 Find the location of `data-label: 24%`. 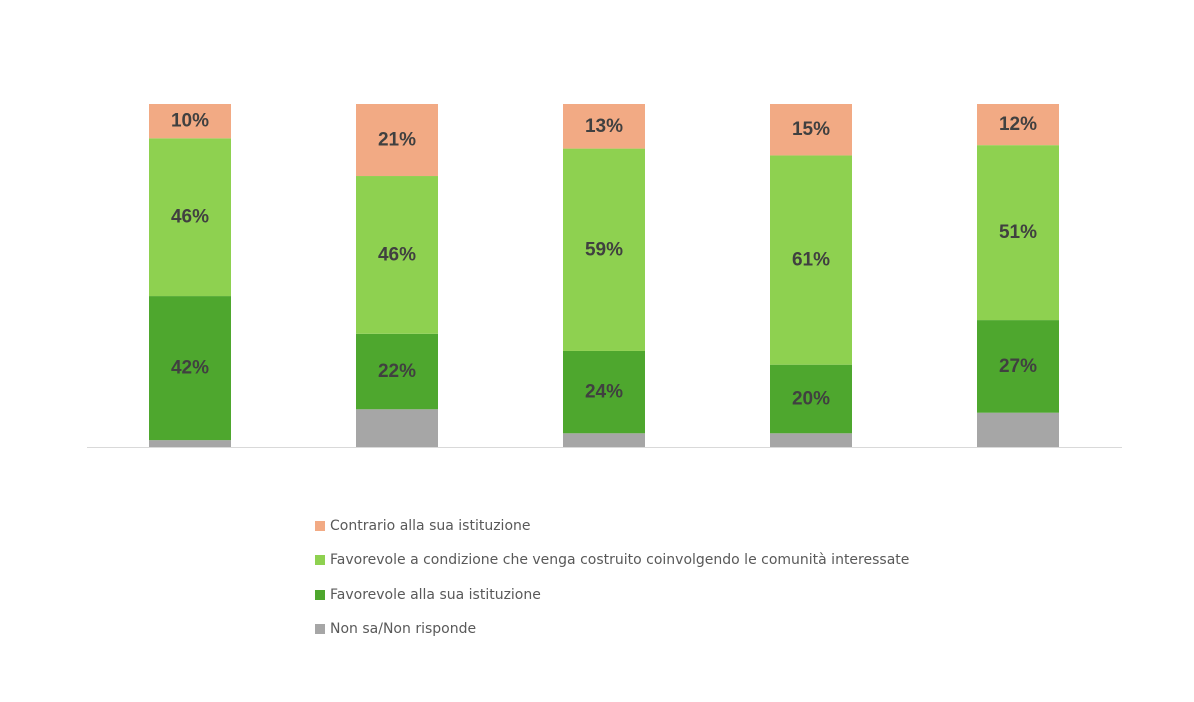

data-label: 24% is located at coordinates (604, 392).